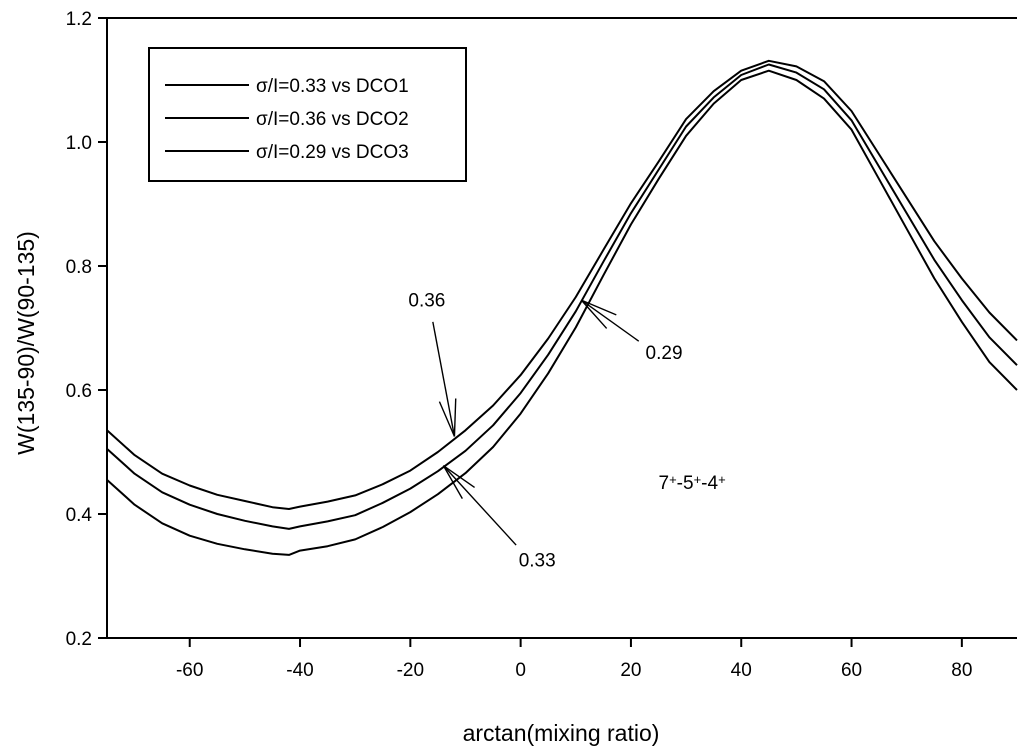 The height and width of the screenshot is (749, 1019). What do you see at coordinates (410, 670) in the screenshot?
I see `x-tick-label: -20` at bounding box center [410, 670].